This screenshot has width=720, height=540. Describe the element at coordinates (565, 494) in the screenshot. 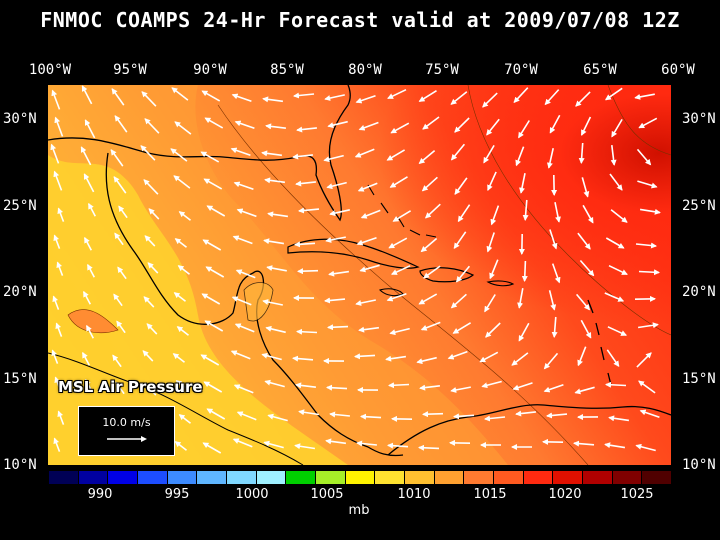

I see `colorbar-tick-label: 1020` at that location.